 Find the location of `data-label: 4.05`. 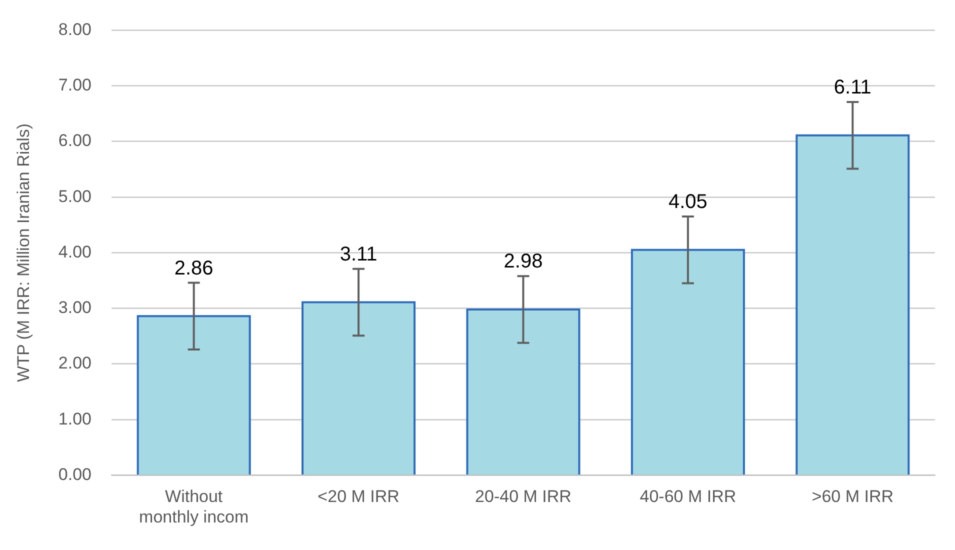

data-label: 4.05 is located at coordinates (688, 202).